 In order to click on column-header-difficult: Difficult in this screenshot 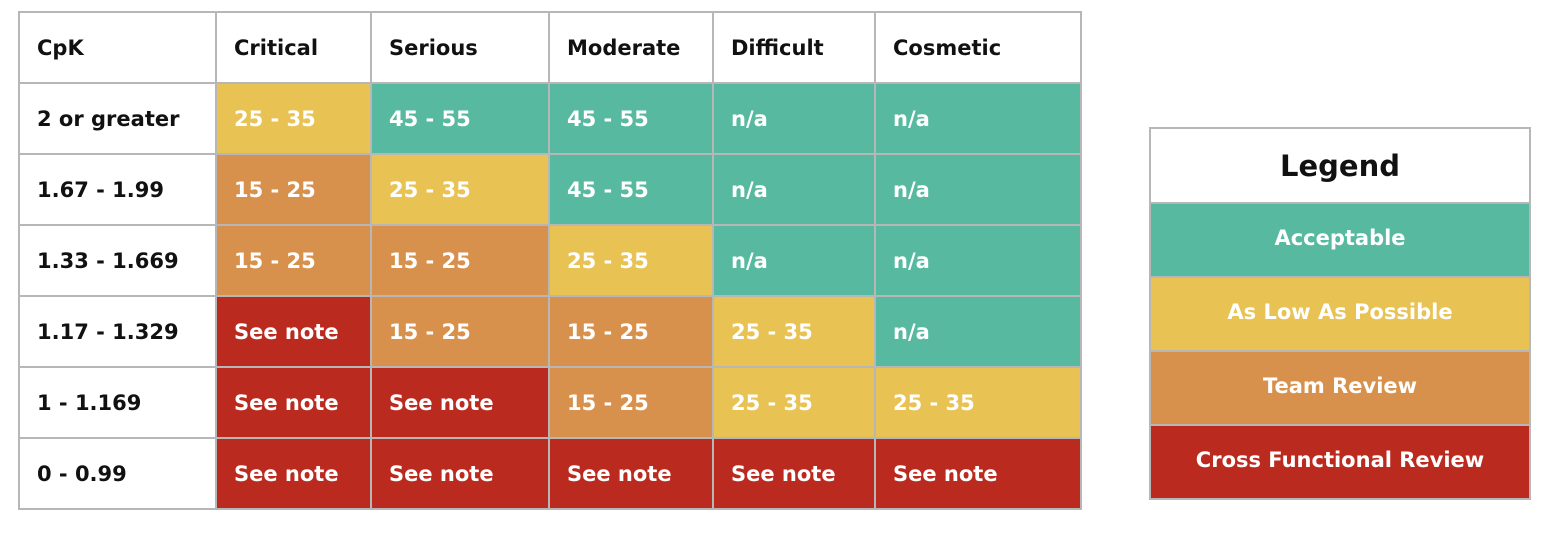, I will do `click(794, 47)`.